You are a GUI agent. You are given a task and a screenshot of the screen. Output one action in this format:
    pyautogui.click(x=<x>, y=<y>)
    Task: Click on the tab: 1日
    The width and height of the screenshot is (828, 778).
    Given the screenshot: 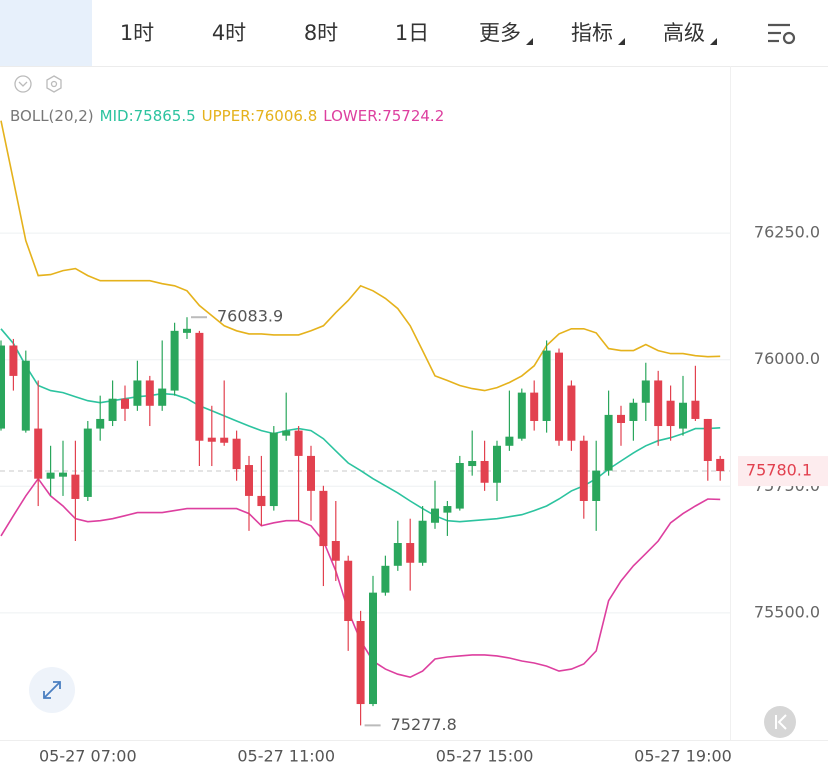 What is the action you would take?
    pyautogui.click(x=412, y=33)
    